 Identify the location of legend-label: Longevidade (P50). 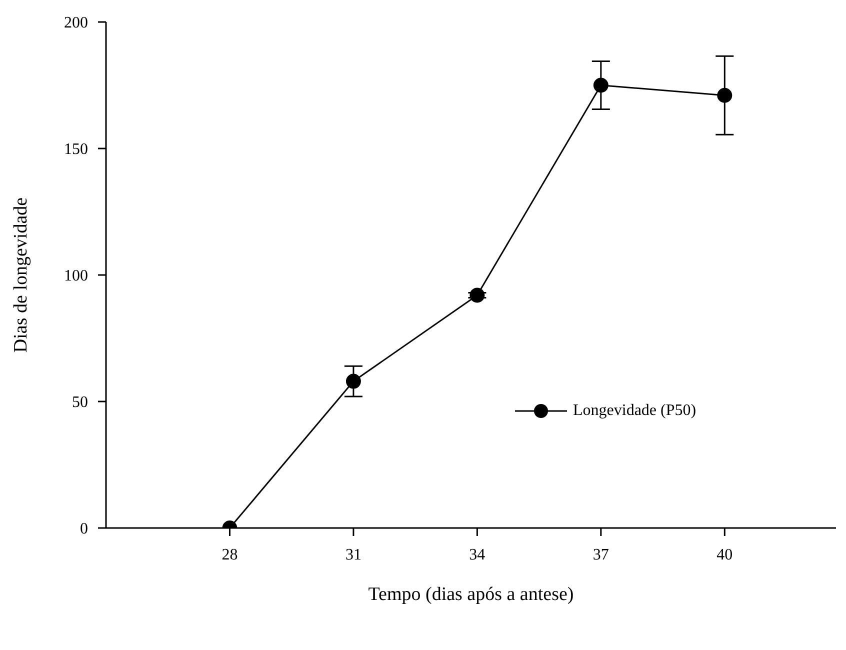
(634, 411).